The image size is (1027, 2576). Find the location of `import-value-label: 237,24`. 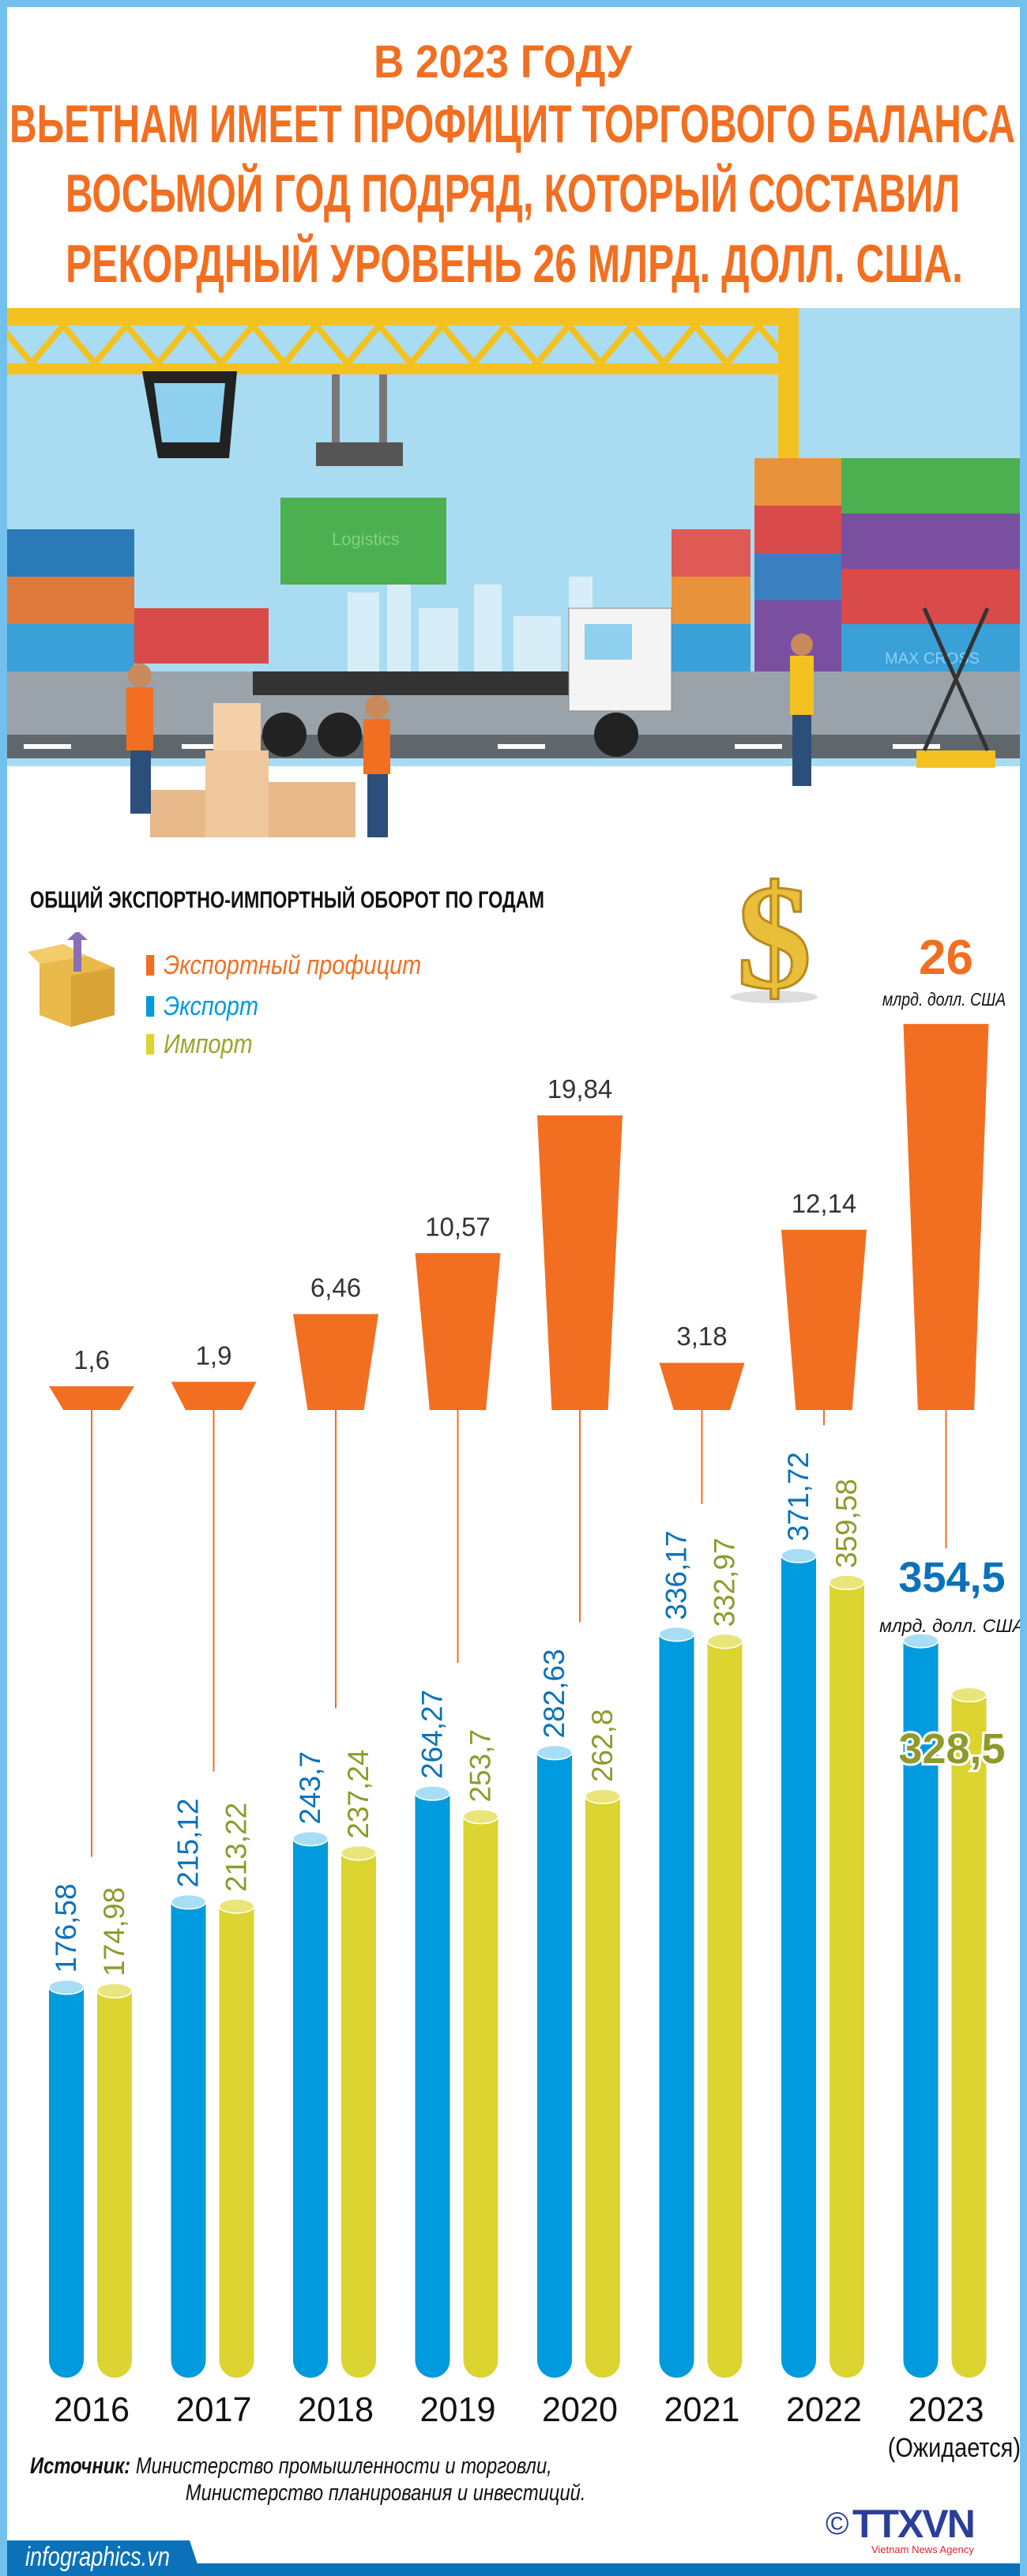

import-value-label: 237,24 is located at coordinates (358, 1795).